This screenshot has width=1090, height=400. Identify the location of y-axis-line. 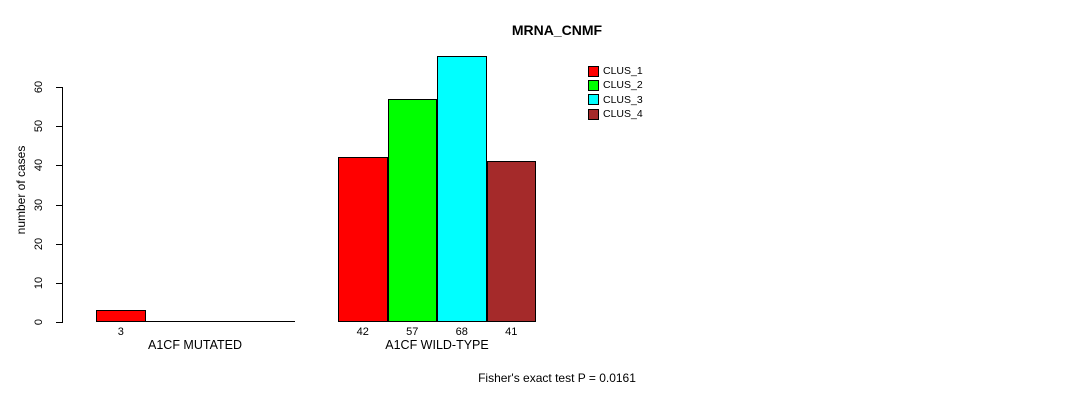
(62, 205).